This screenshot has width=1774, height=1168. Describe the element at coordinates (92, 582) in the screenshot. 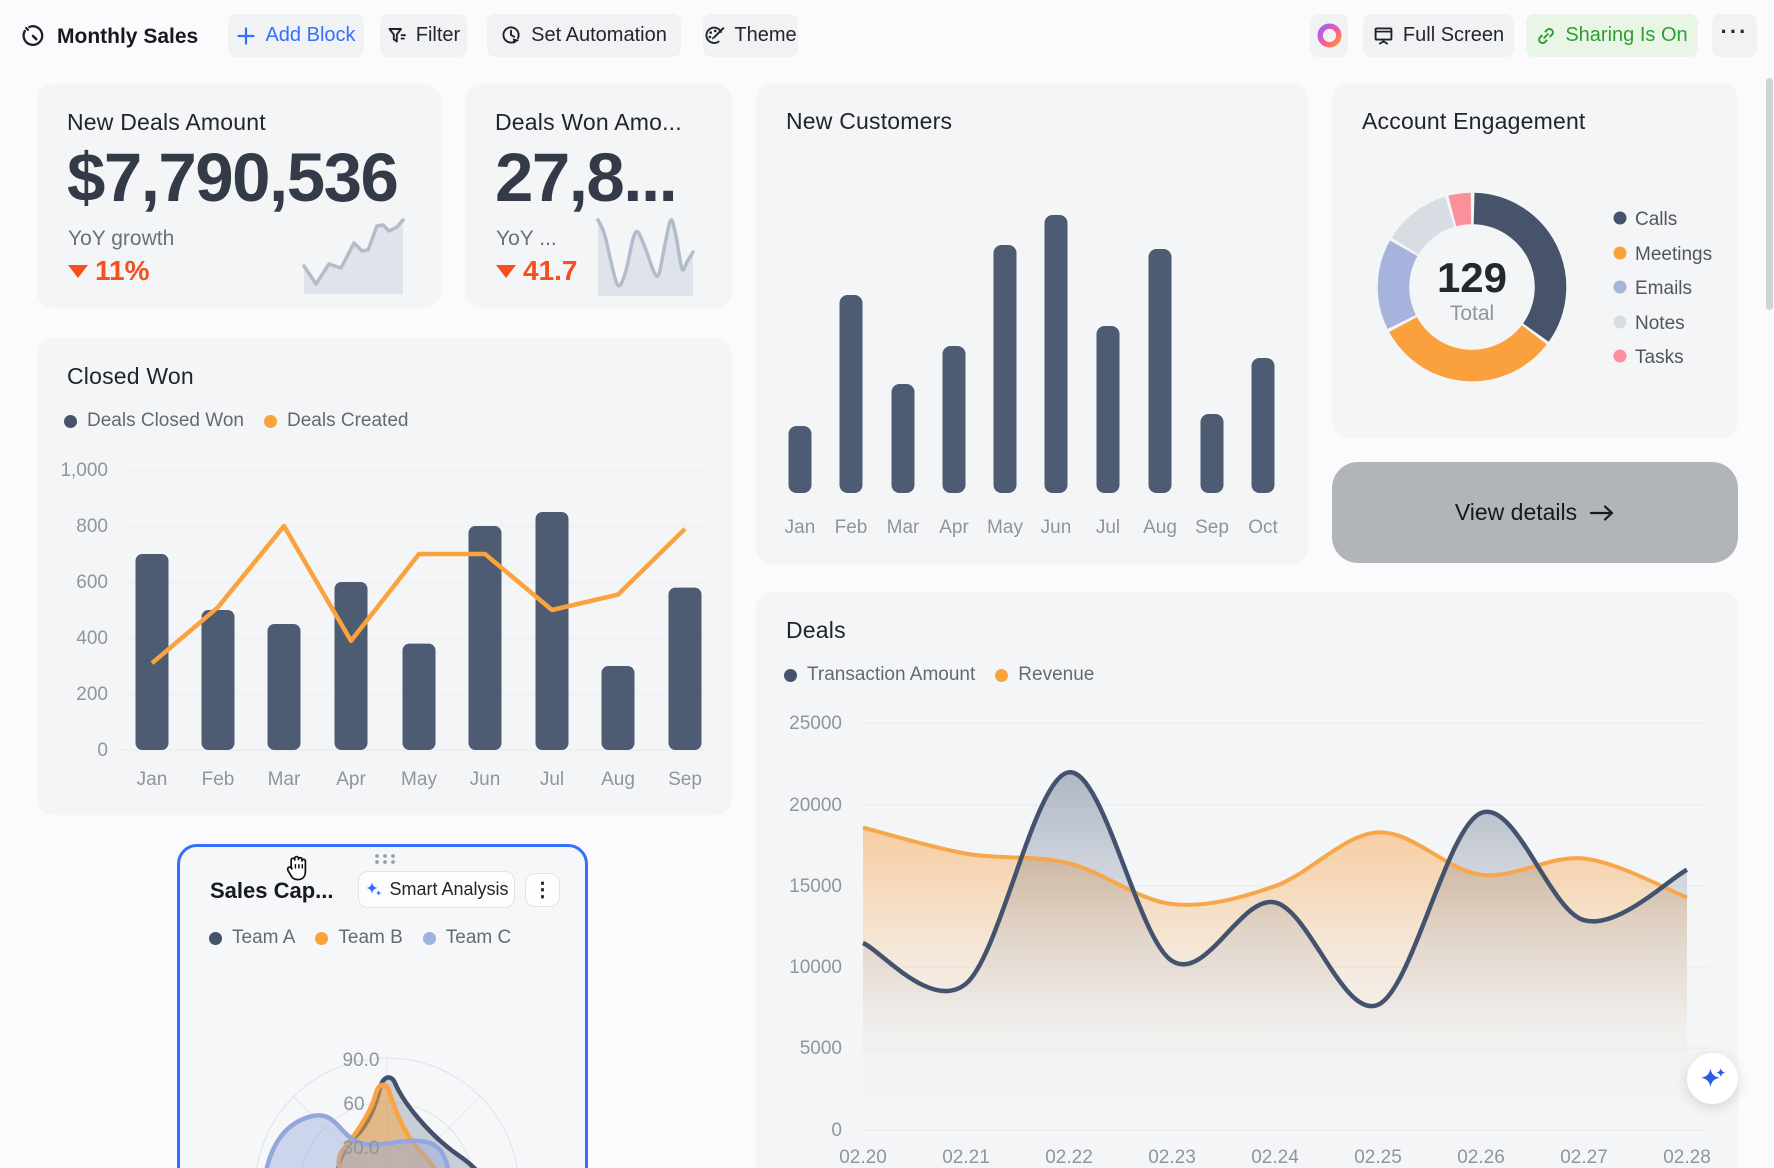

I see `svg-text: 600` at that location.